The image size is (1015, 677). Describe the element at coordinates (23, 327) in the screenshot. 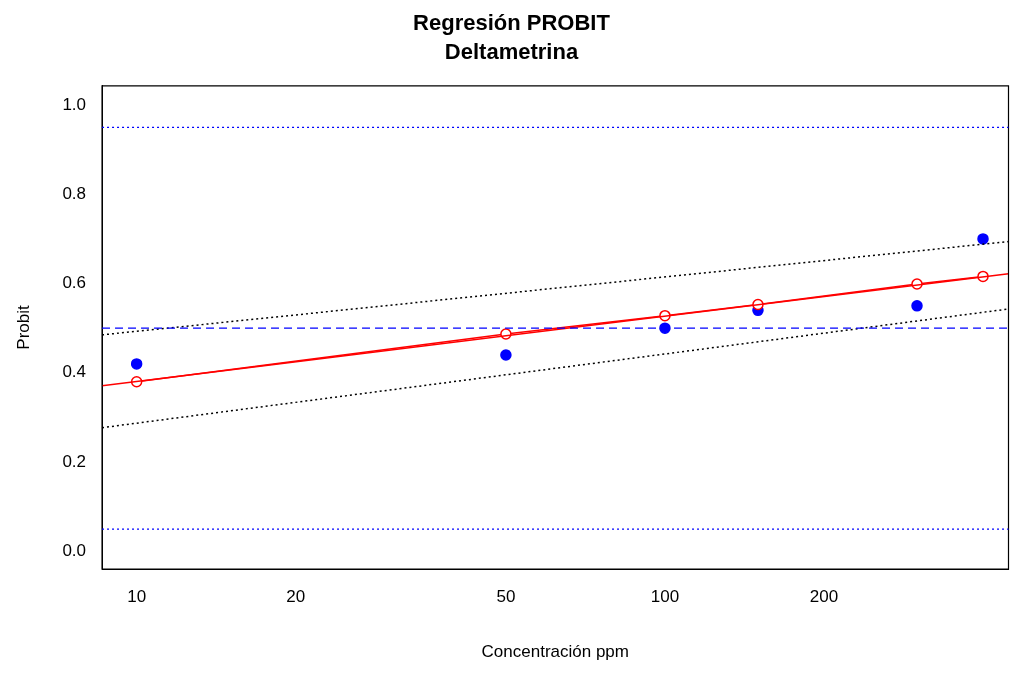

I see `y-axis-title: Probit` at that location.